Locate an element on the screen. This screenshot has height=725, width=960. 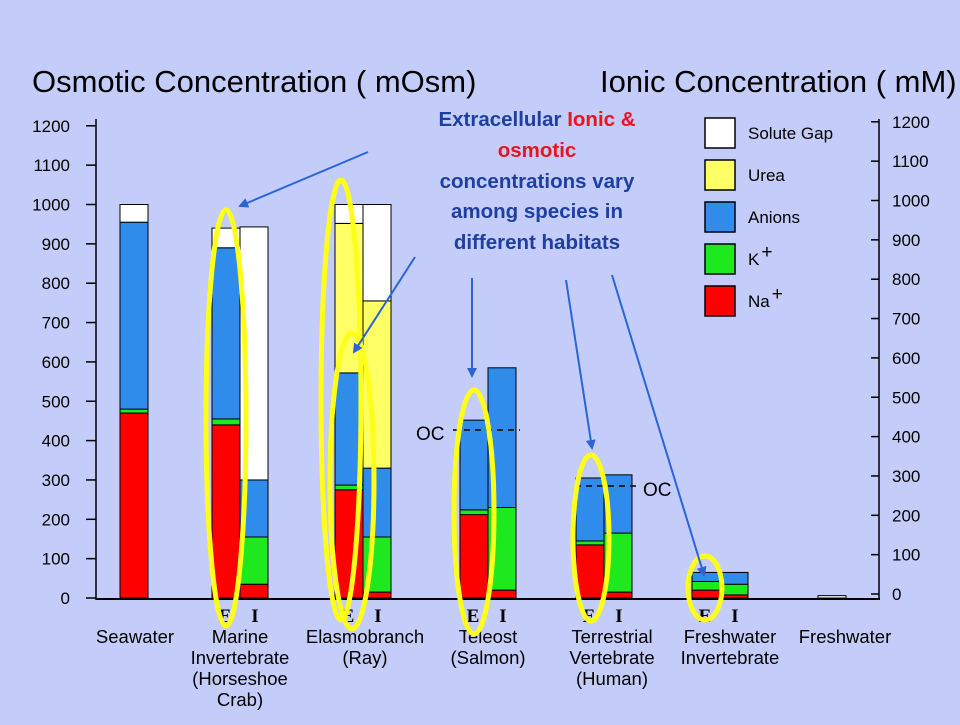
category-label: Terrestrial is located at coordinates (611, 636).